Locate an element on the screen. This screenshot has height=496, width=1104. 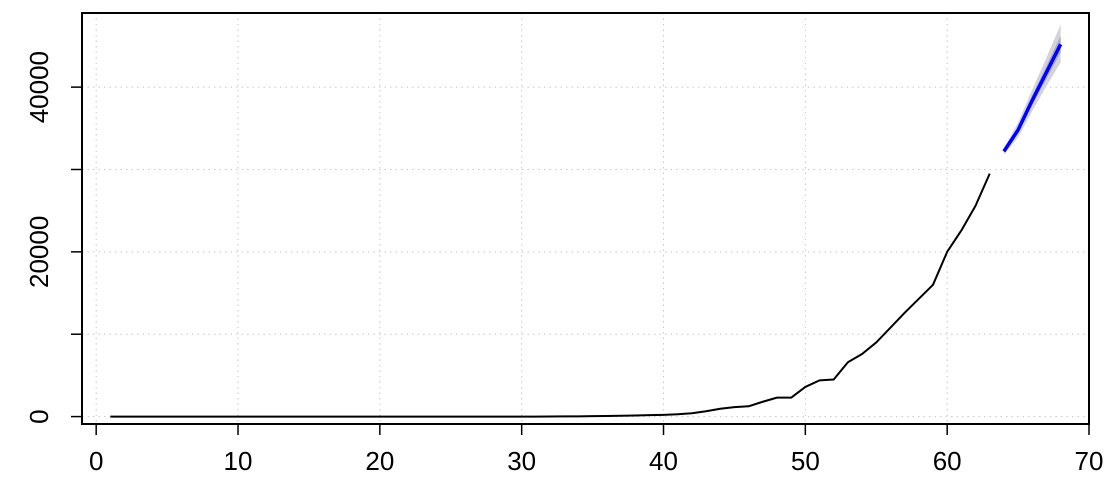
y-tick-label: 40000 is located at coordinates (39, 87).